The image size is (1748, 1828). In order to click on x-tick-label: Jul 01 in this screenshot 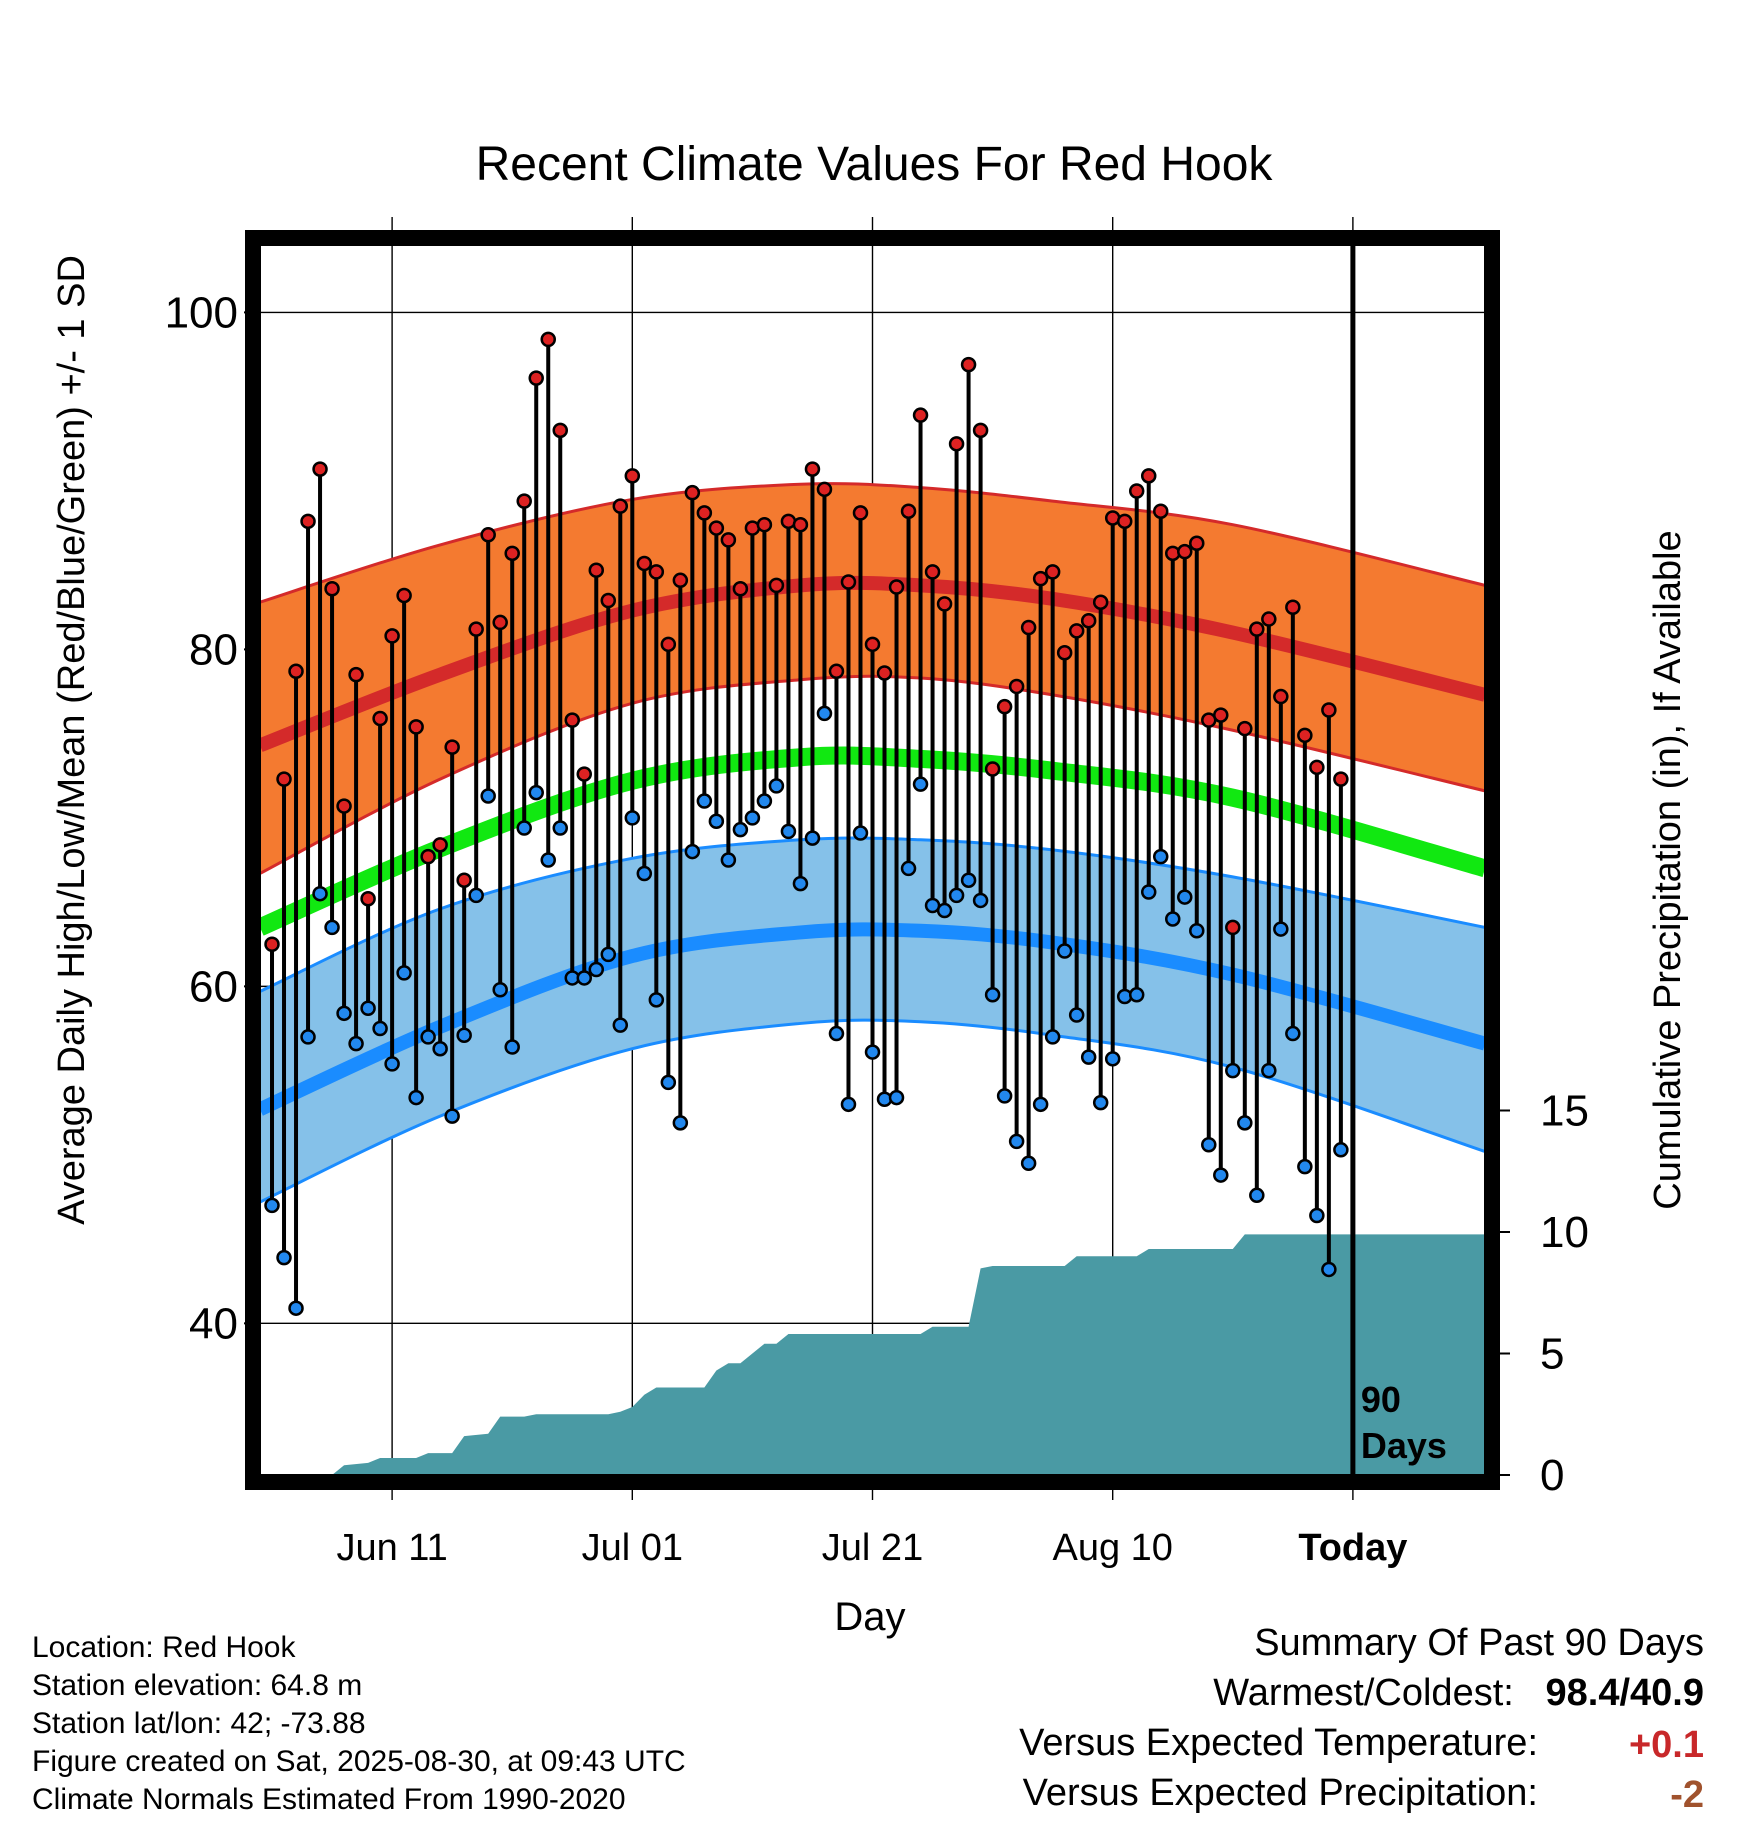, I will do `click(632, 1548)`.